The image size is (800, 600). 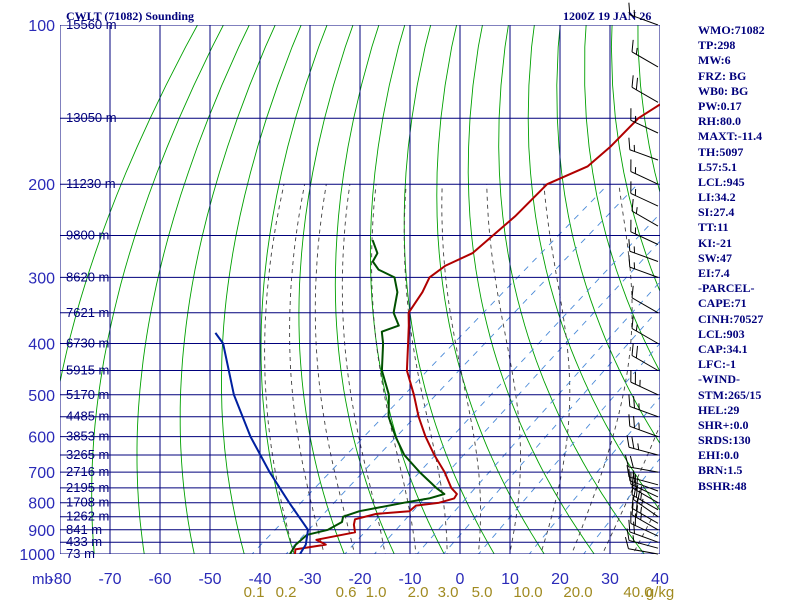 What do you see at coordinates (41, 531) in the screenshot?
I see `pressure-tick-label: 900` at bounding box center [41, 531].